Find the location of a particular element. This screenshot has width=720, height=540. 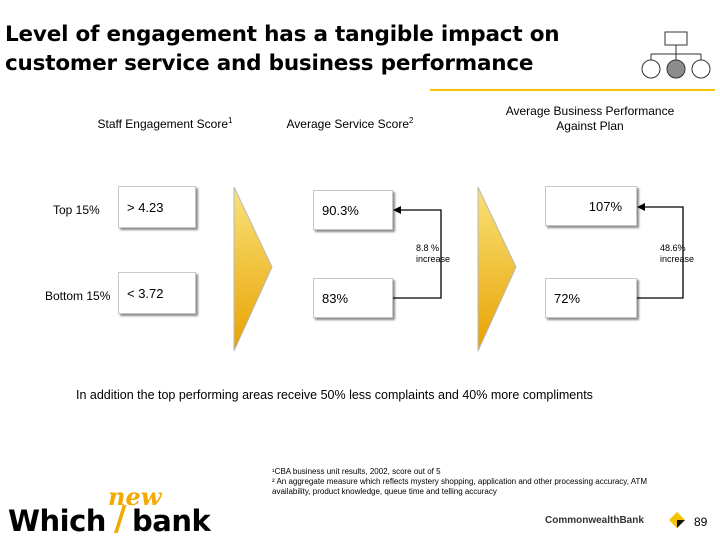

arrow-service-to-business is located at coordinates (497, 269).